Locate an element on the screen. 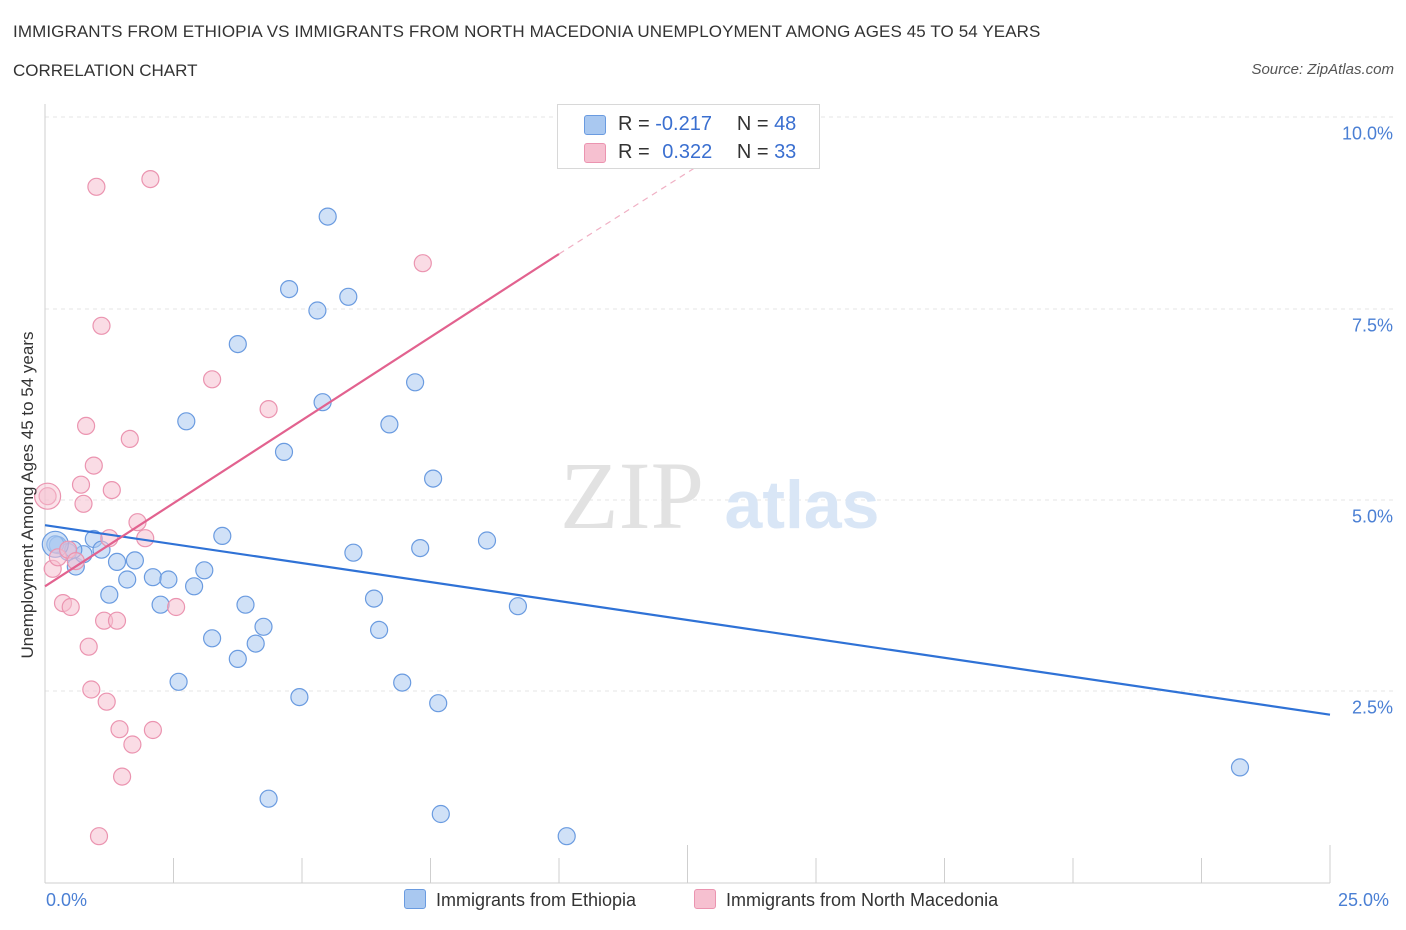 Image resolution: width=1406 pixels, height=930 pixels. source-label: Source: ZipAtlas.com is located at coordinates (1322, 69).